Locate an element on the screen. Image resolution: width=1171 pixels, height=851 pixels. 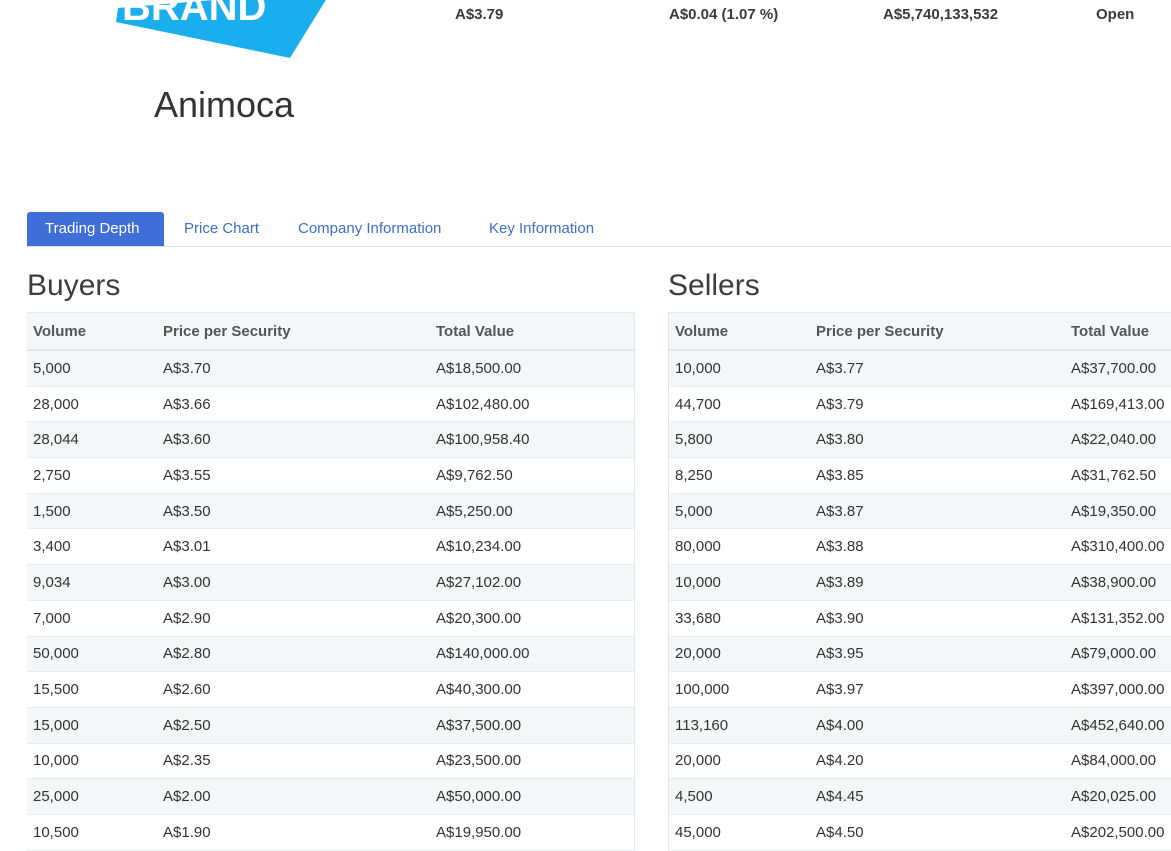
total-value-cell: A$79,000.00 is located at coordinates (1118, 654).